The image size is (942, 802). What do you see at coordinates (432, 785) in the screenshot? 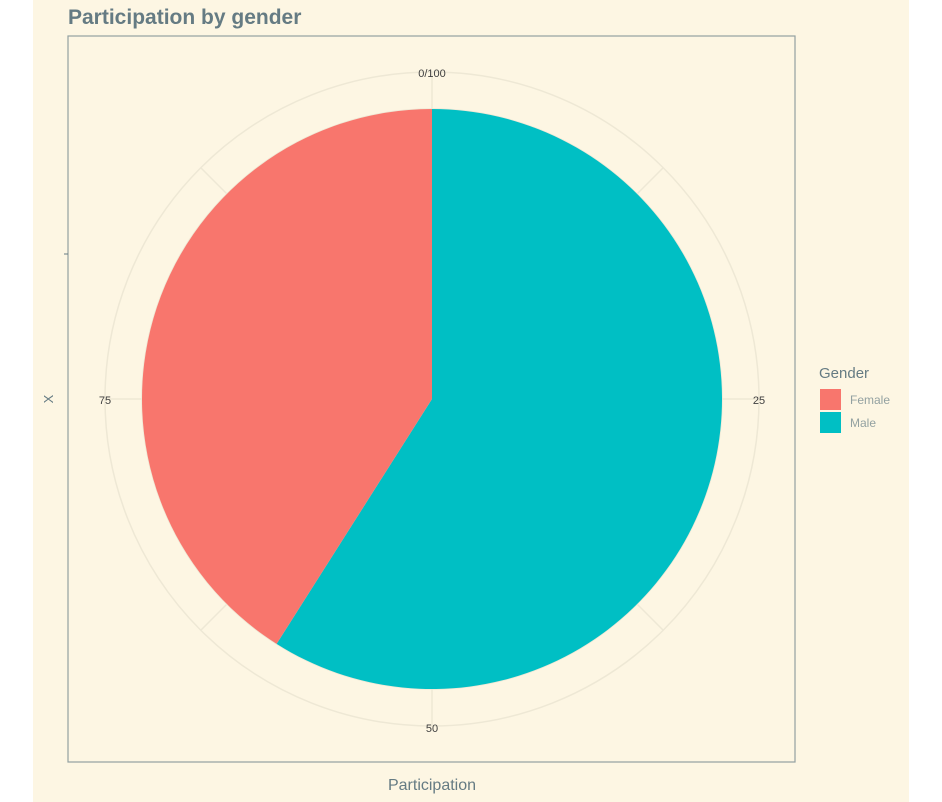
I see `x-axis-title: Participation` at bounding box center [432, 785].